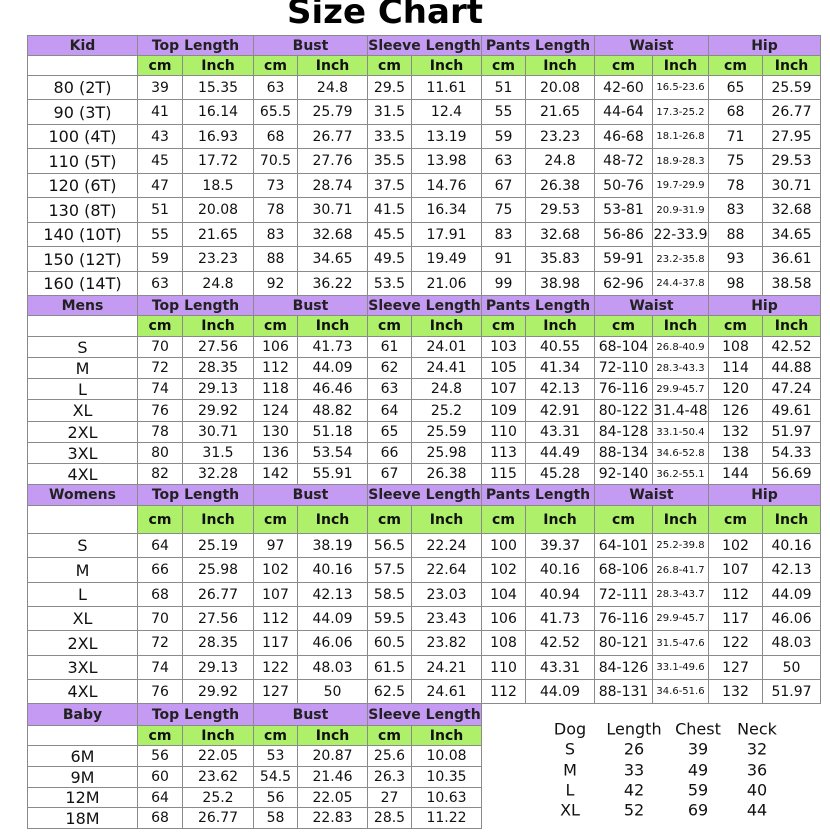 The image size is (830, 840). I want to click on measurement: 34.65, so click(791, 234).